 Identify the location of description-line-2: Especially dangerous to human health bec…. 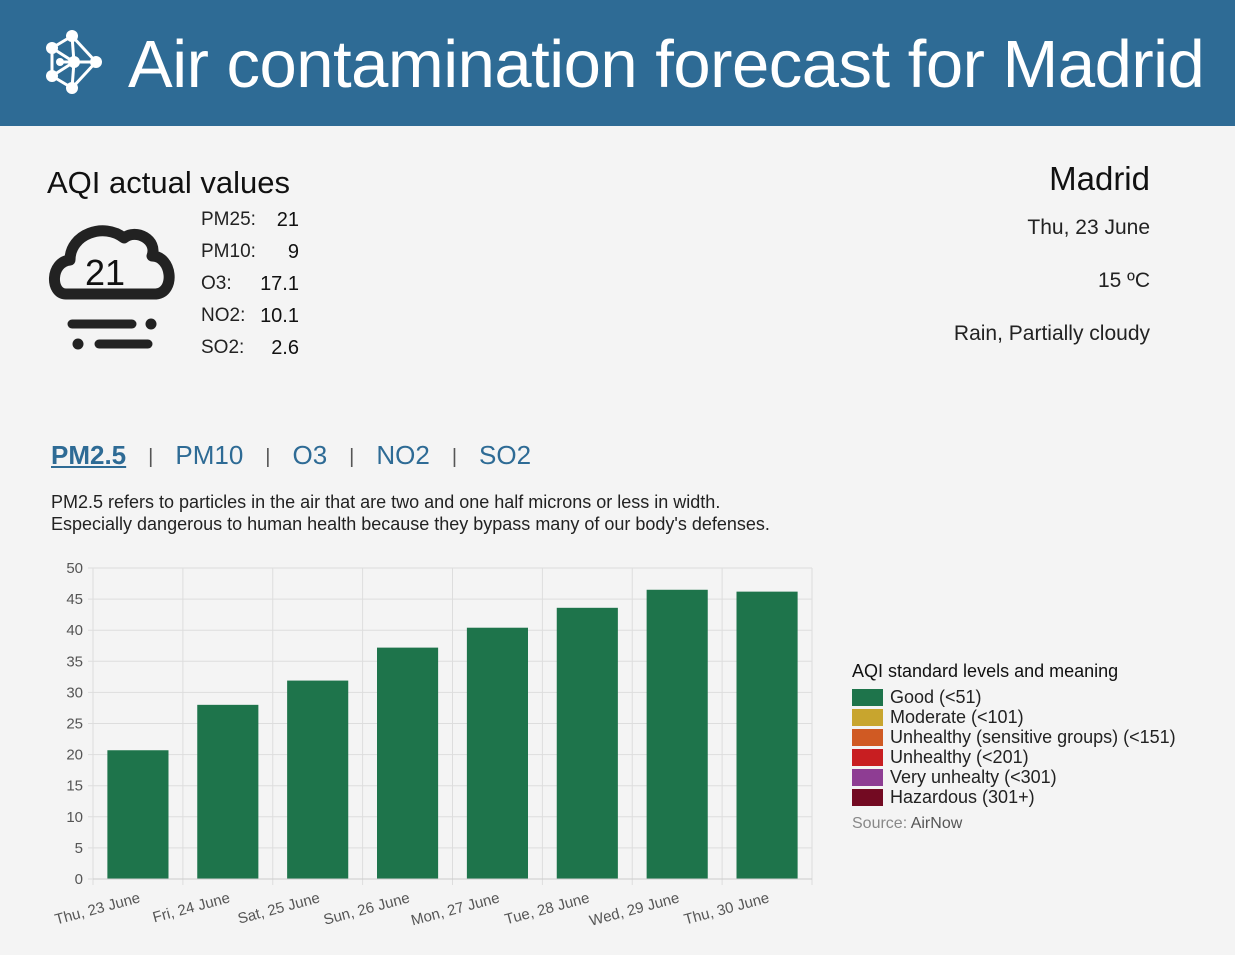
(410, 524).